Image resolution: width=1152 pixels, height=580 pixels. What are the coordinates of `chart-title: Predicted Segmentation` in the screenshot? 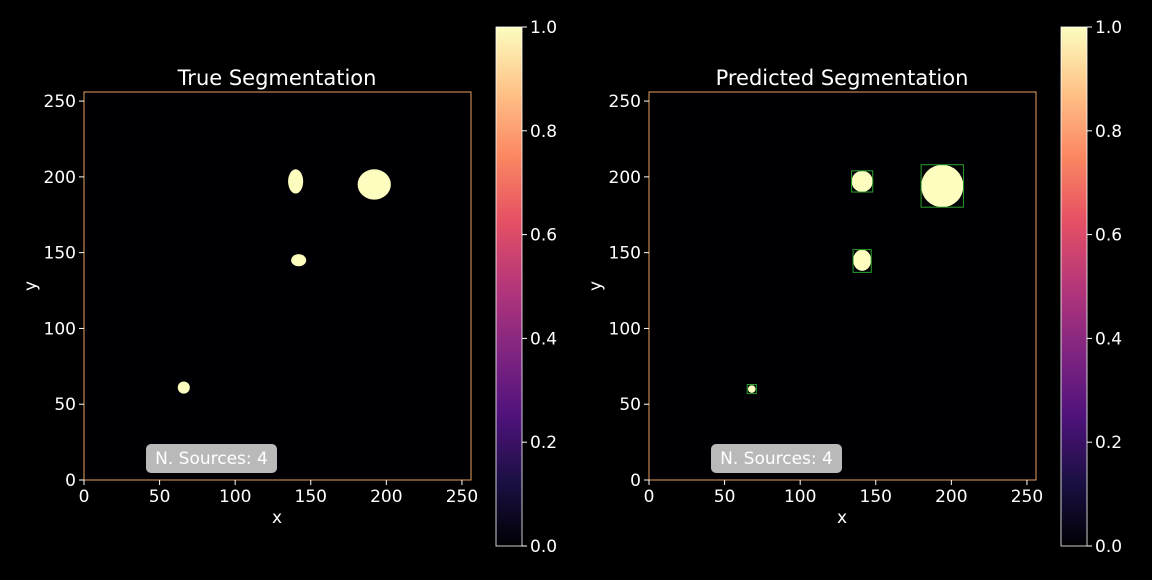 It's located at (842, 78).